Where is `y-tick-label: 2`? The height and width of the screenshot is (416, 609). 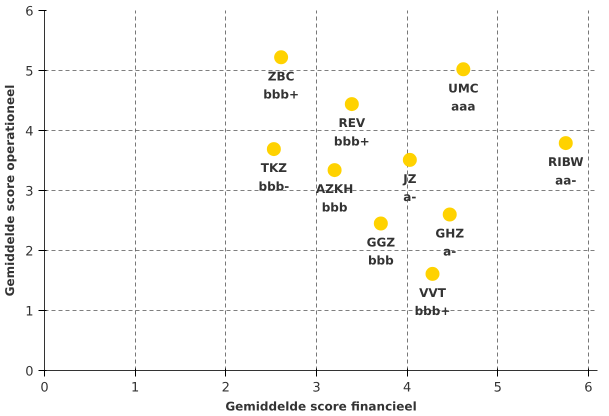 y-tick-label: 2 is located at coordinates (29, 252).